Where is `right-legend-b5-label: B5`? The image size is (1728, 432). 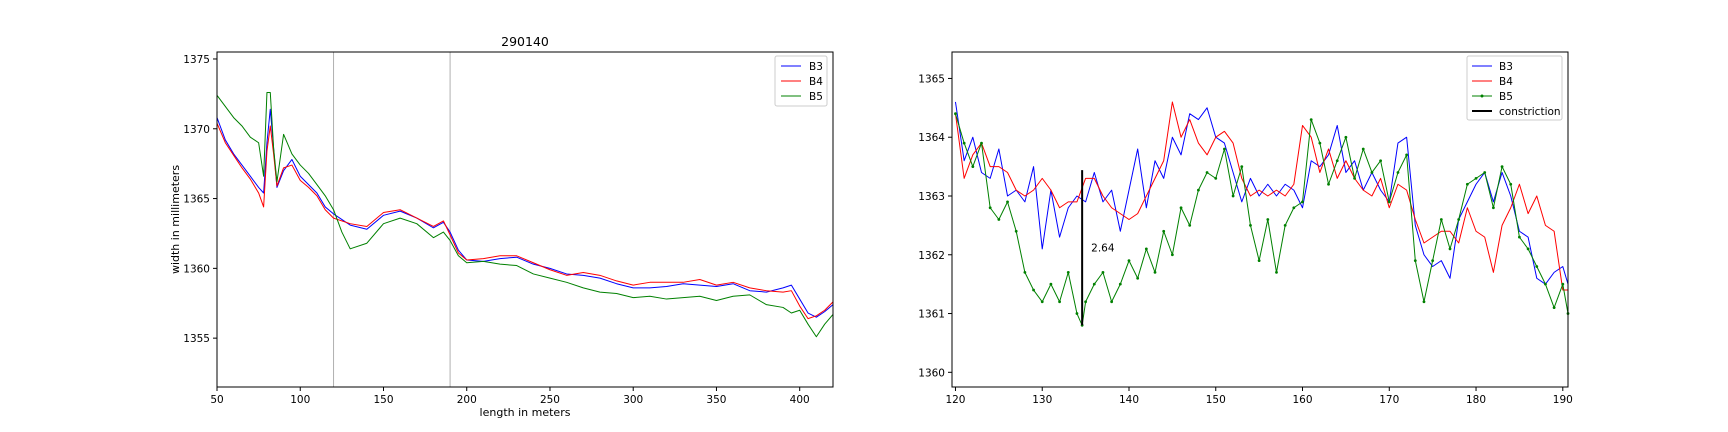 right-legend-b5-label: B5 is located at coordinates (1506, 97).